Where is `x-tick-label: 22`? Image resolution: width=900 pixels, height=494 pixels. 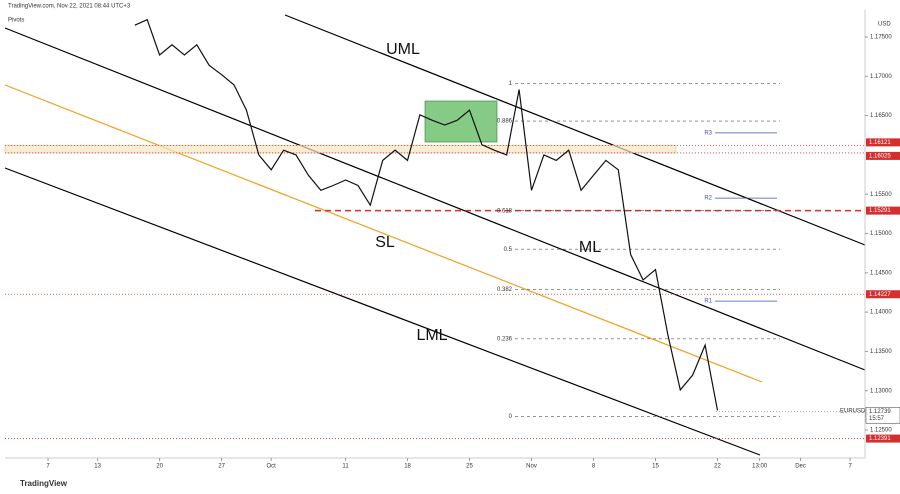
x-tick-label: 22 is located at coordinates (717, 467).